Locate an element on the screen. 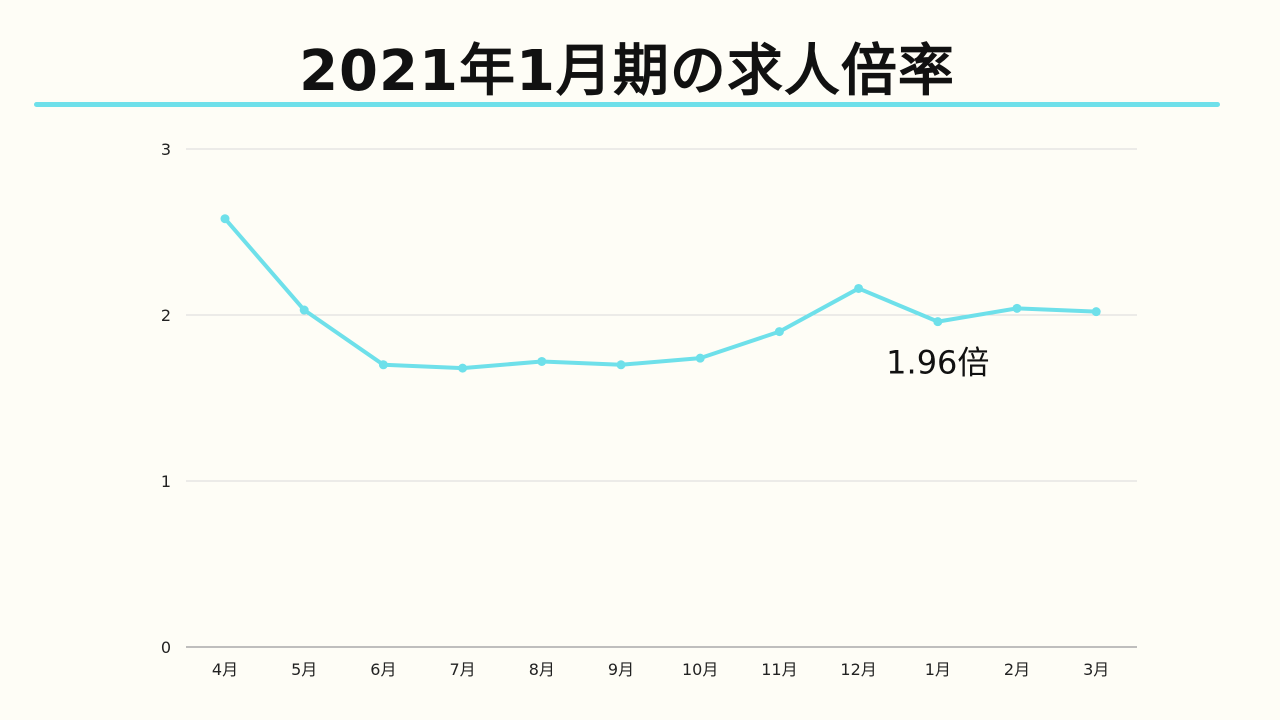  x-tick-label: 3月 is located at coordinates (1096, 669).